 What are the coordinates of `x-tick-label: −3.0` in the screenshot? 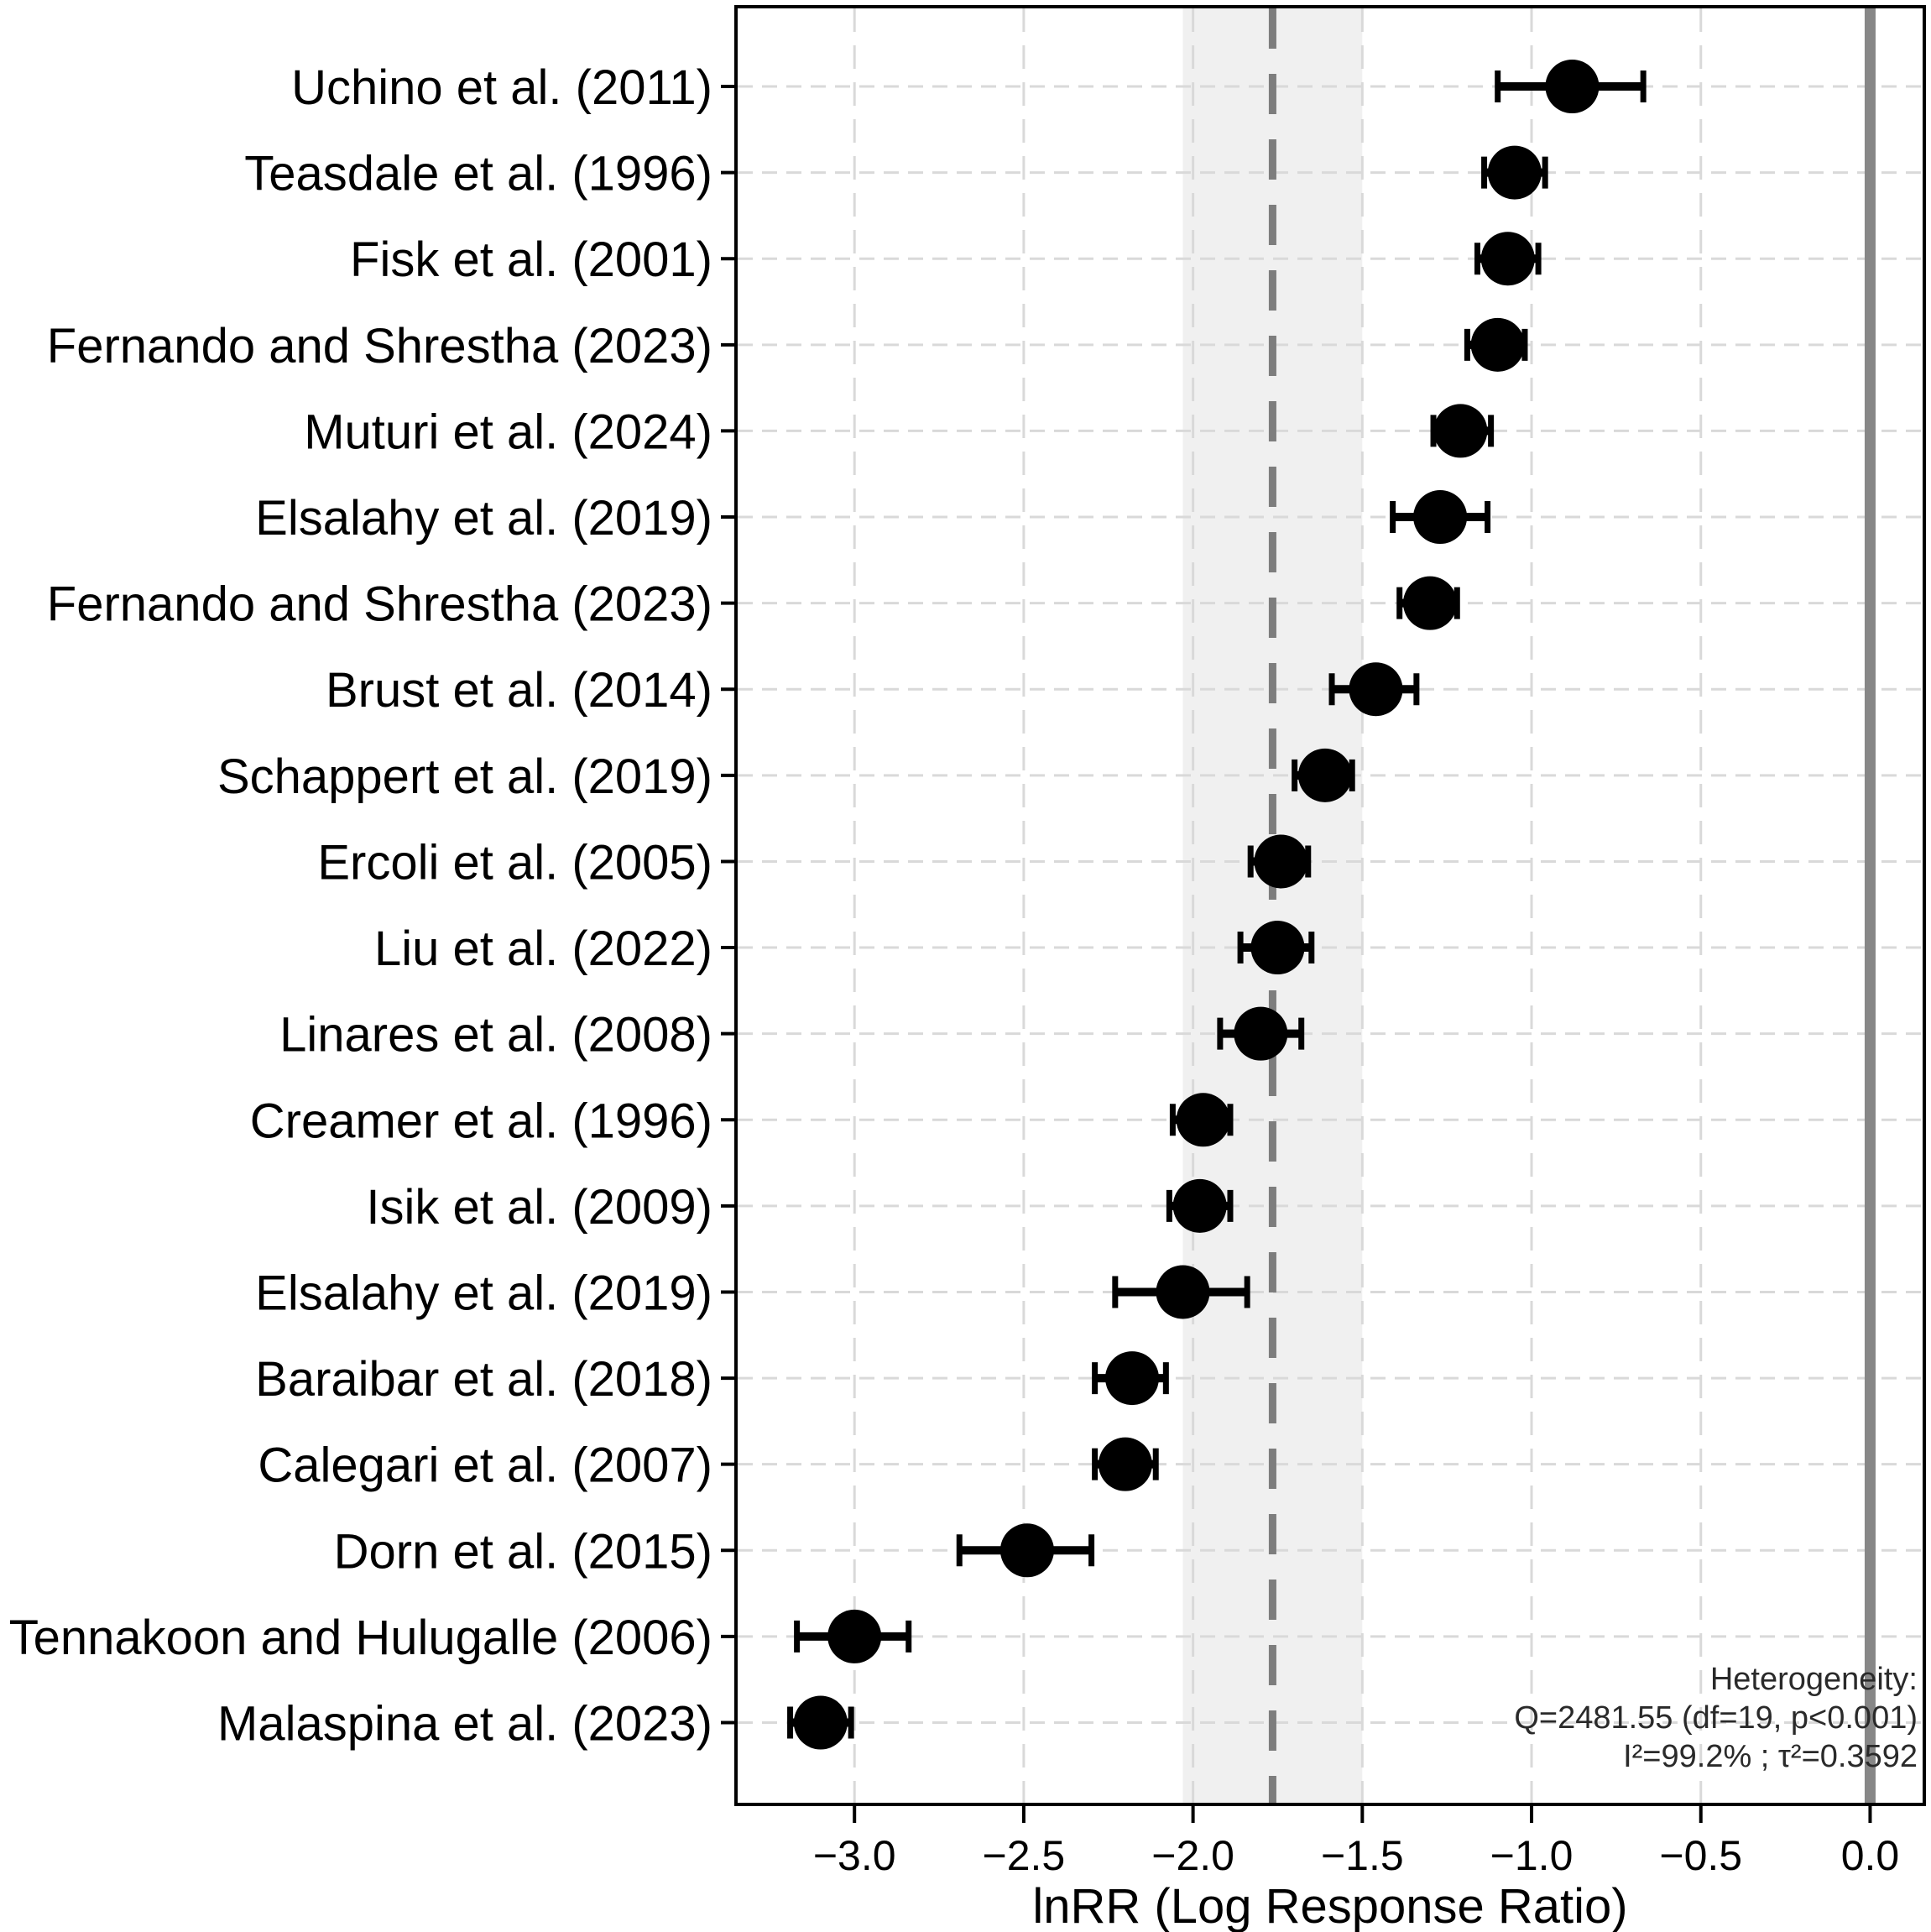 It's located at (854, 1855).